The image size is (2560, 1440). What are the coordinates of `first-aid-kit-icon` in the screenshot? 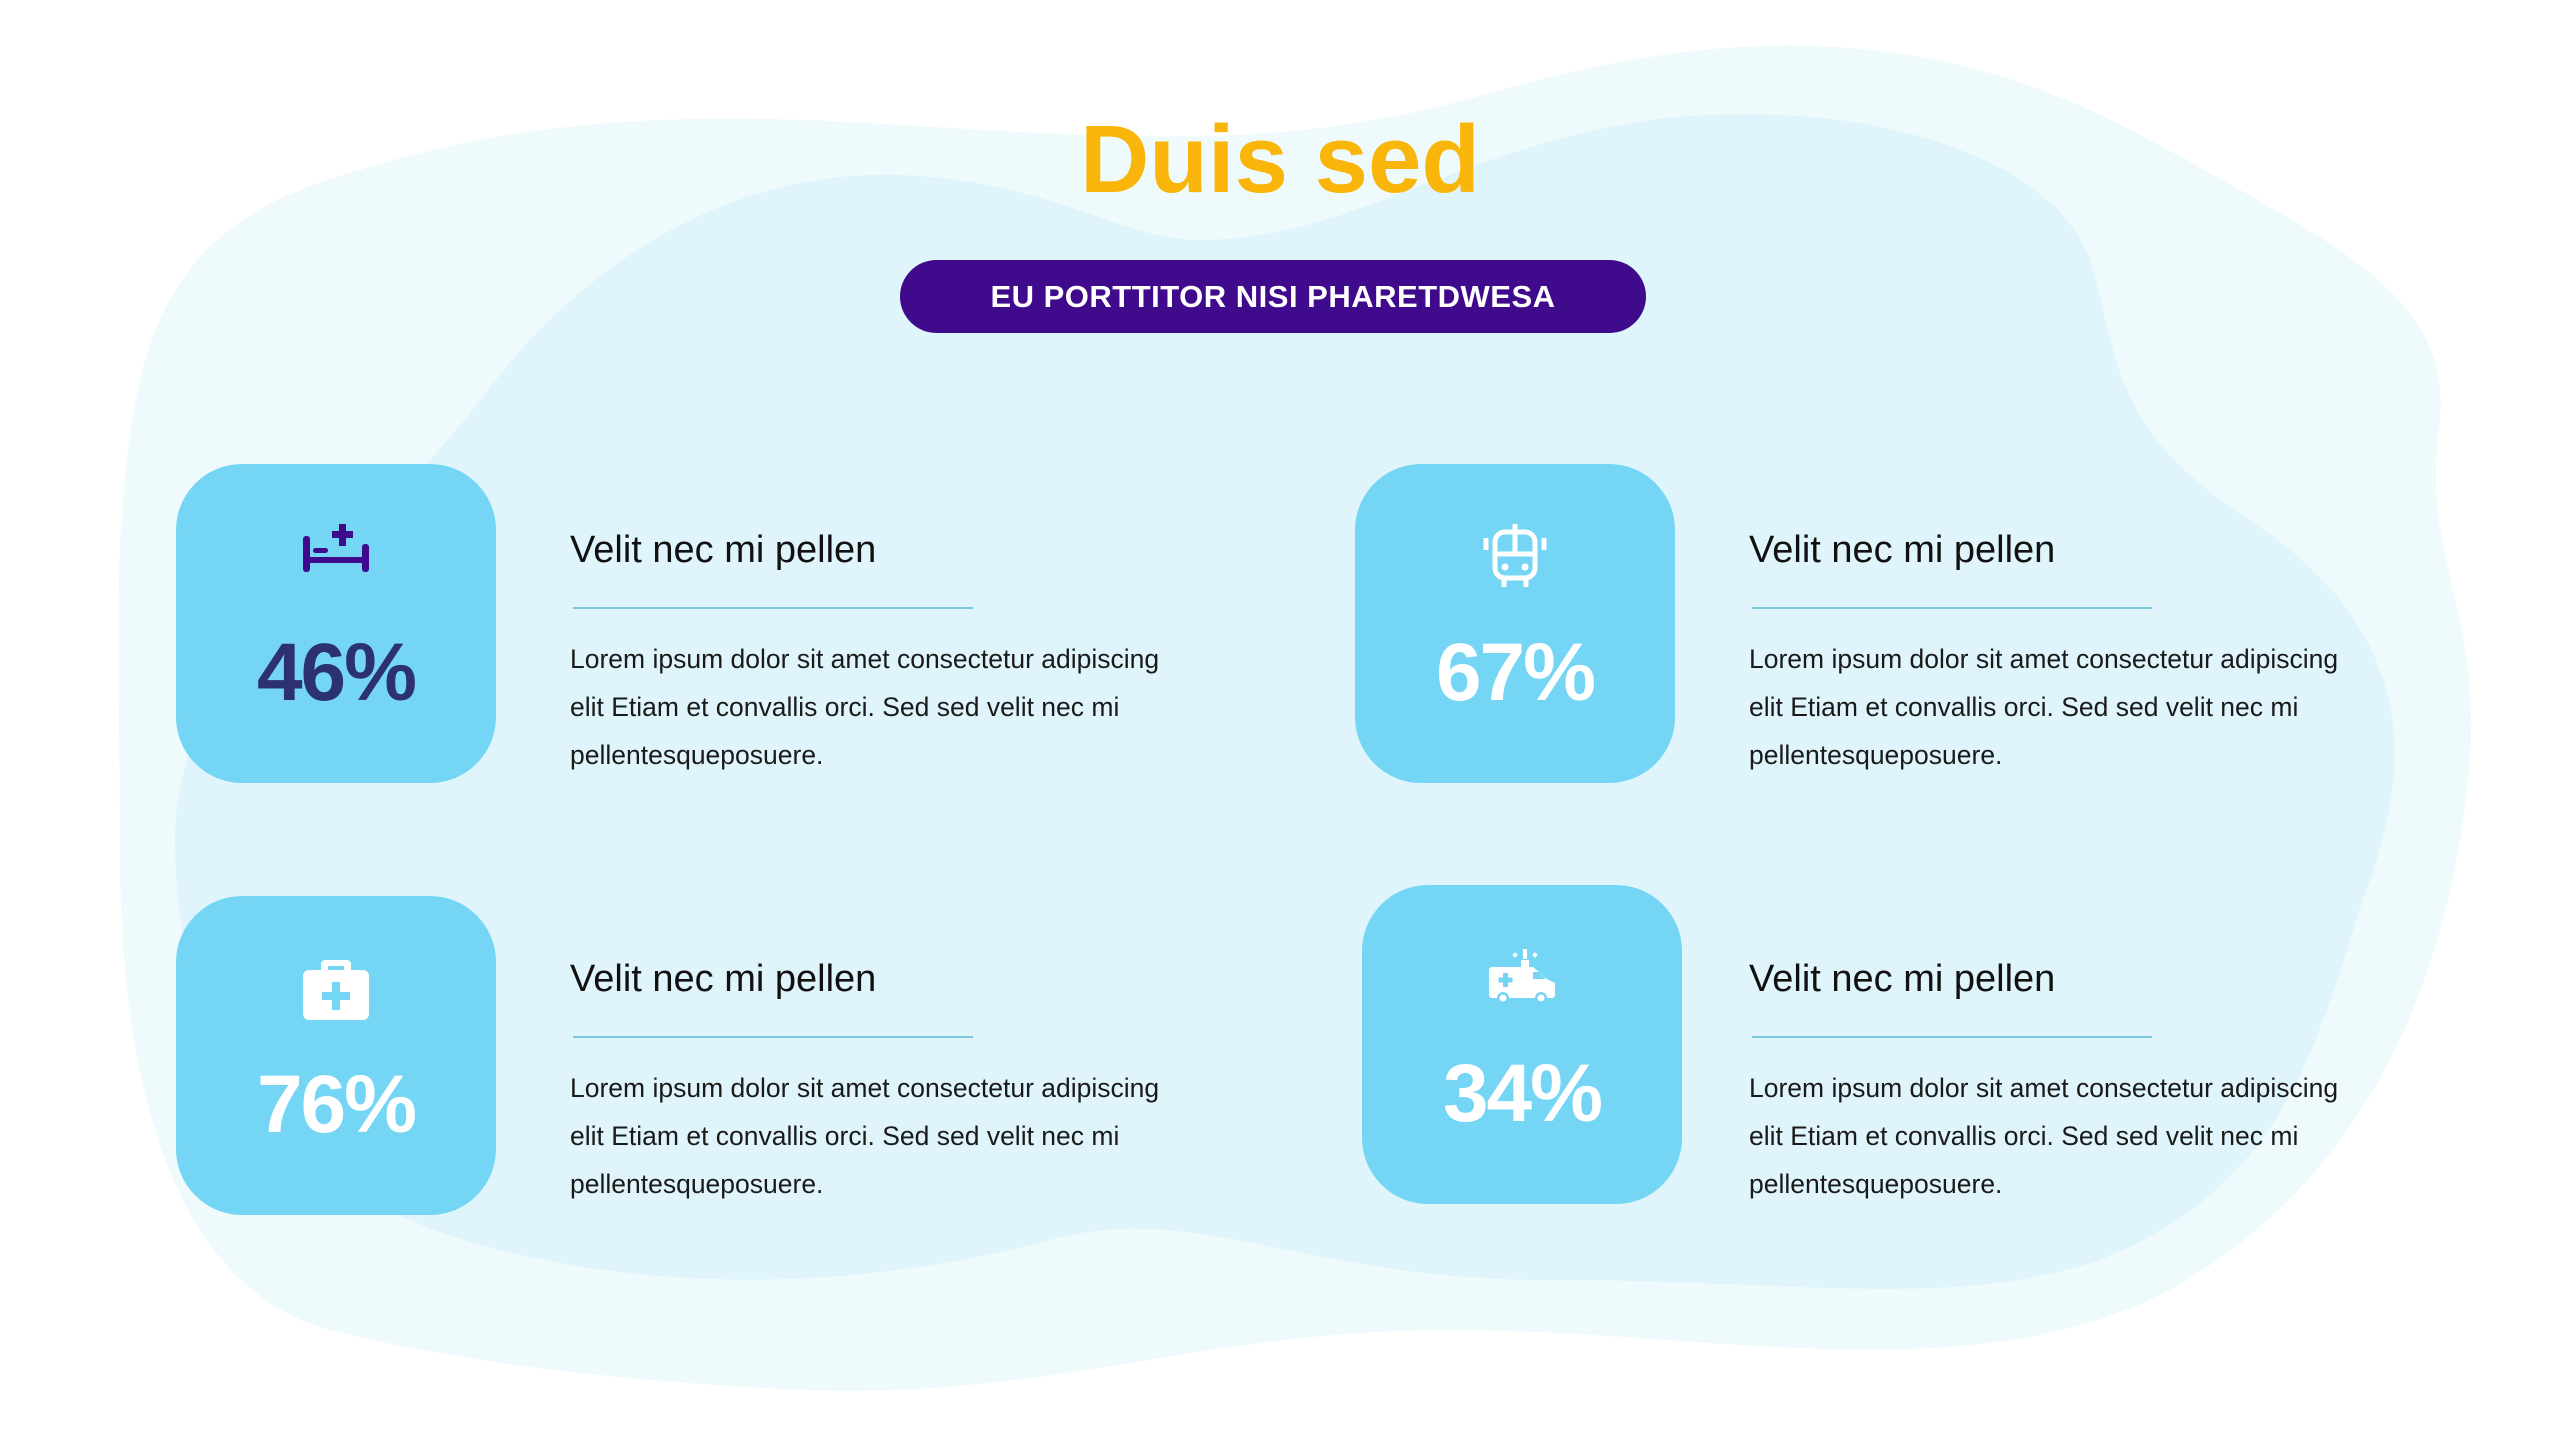 It's located at (336, 988).